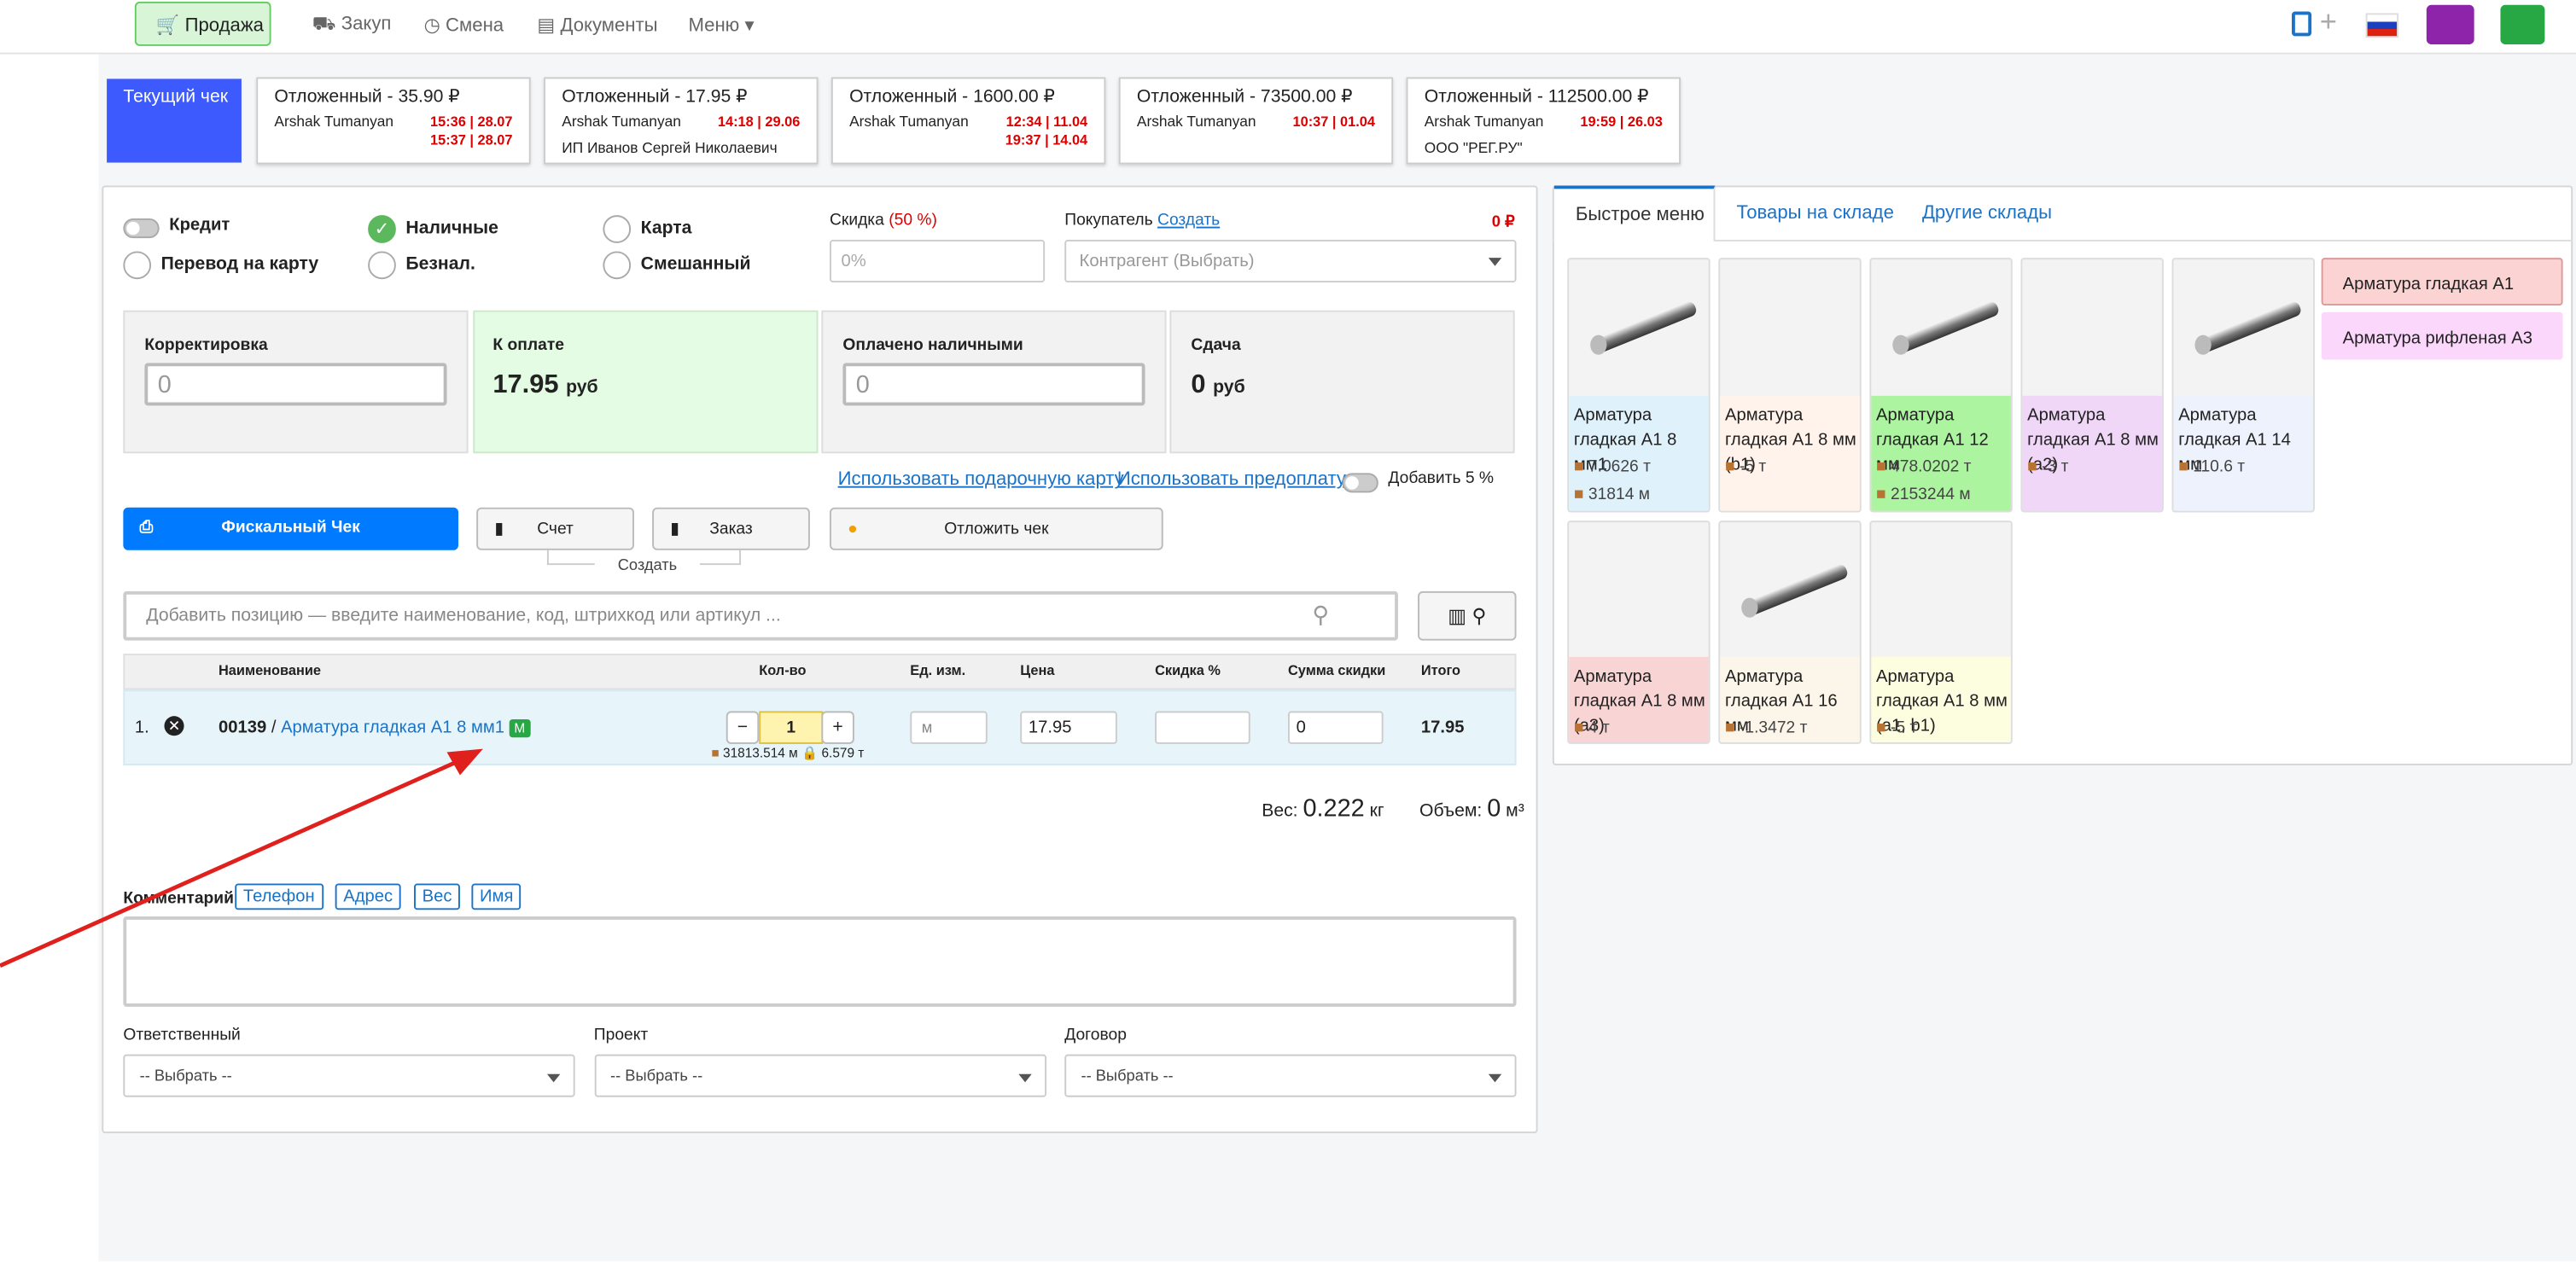 The image size is (2576, 1262). Describe the element at coordinates (2442, 282) in the screenshot. I see `category: Арматура гладкая А1` at that location.